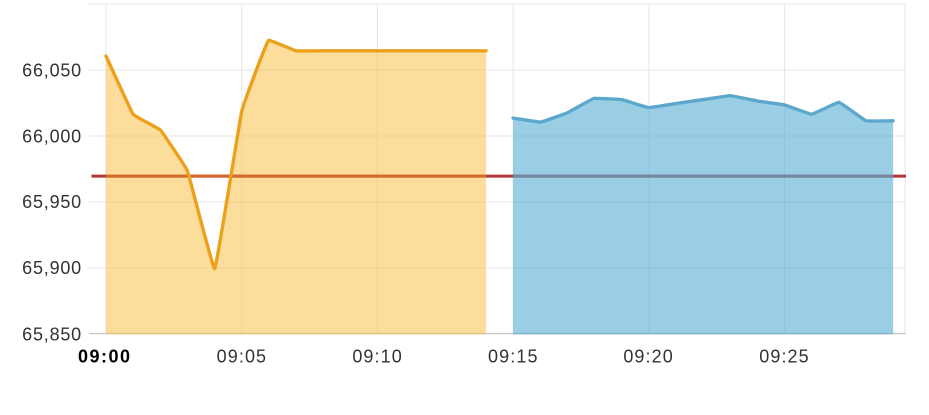  Describe the element at coordinates (52, 202) in the screenshot. I see `svg-text: 65,950` at that location.